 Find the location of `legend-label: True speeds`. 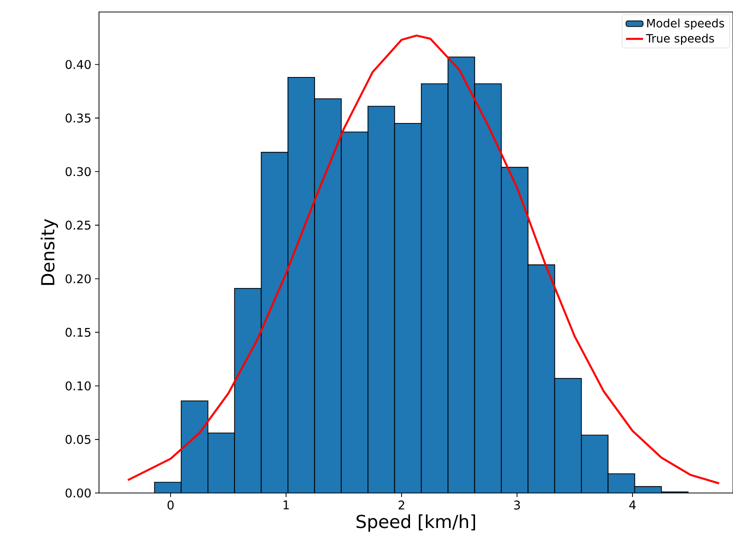

legend-label: True speeds is located at coordinates (680, 39).